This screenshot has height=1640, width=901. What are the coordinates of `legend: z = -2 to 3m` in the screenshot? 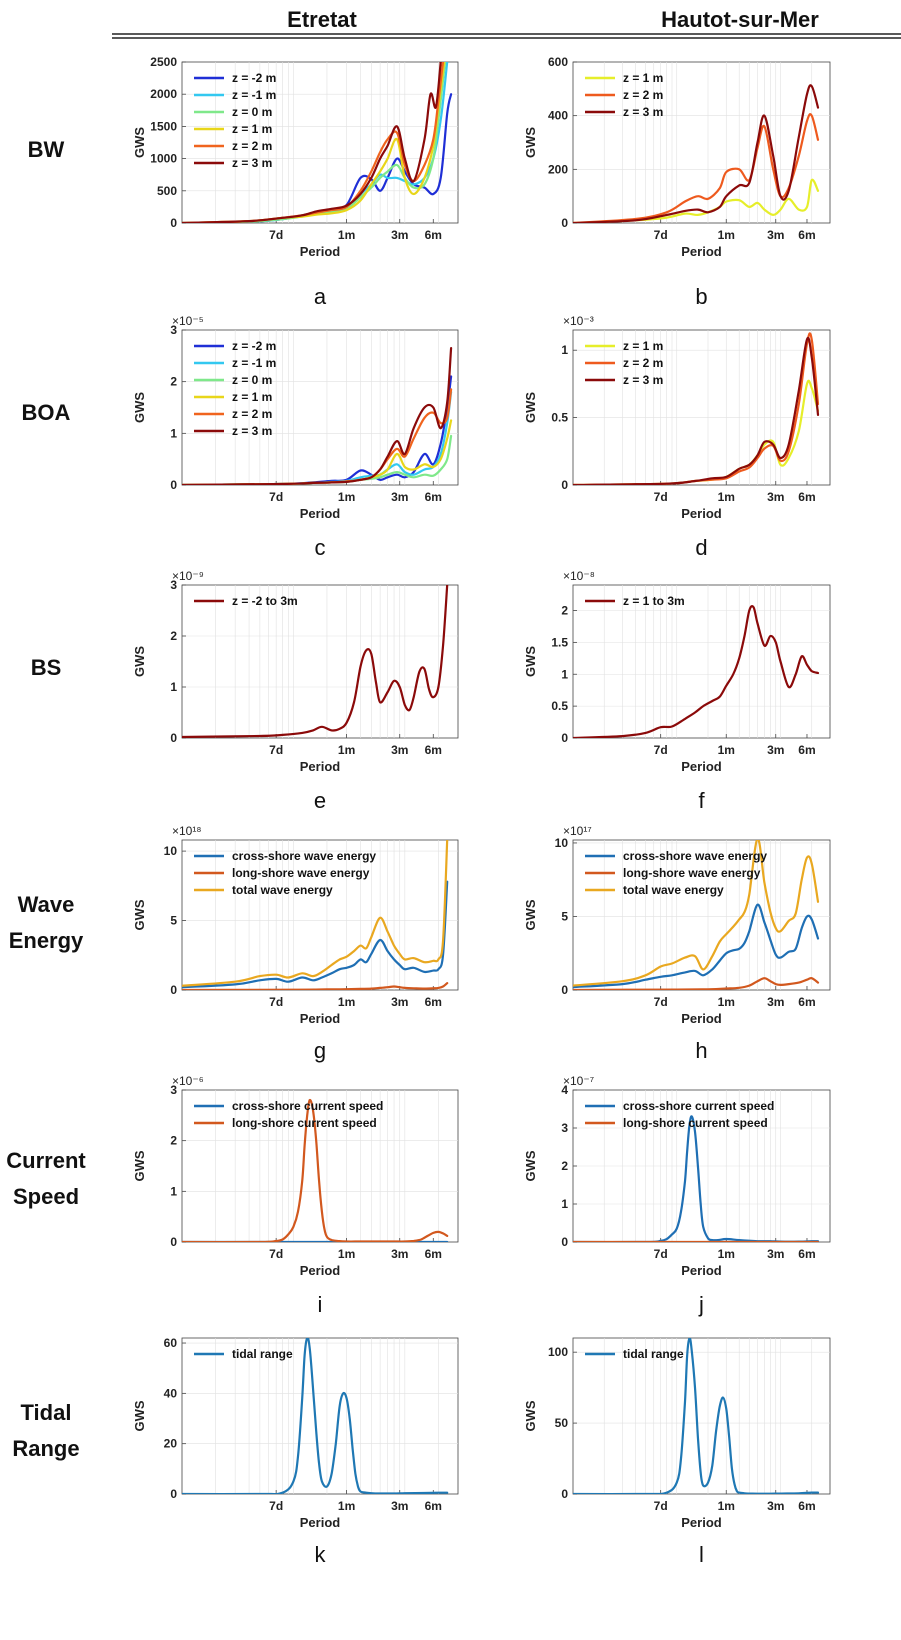 It's located at (246, 601).